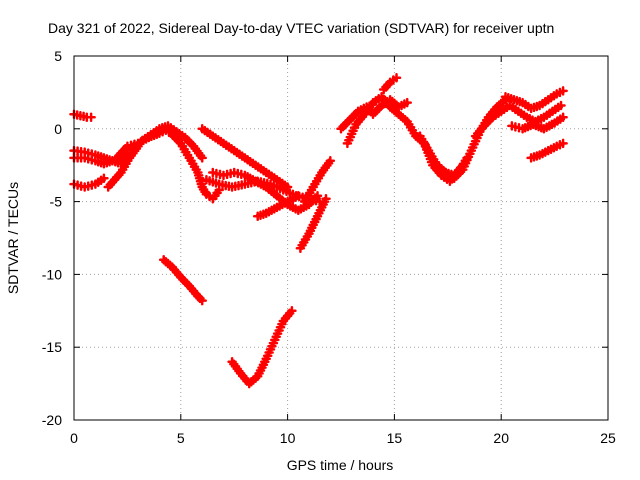  What do you see at coordinates (395, 438) in the screenshot?
I see `x-tick-label: 15` at bounding box center [395, 438].